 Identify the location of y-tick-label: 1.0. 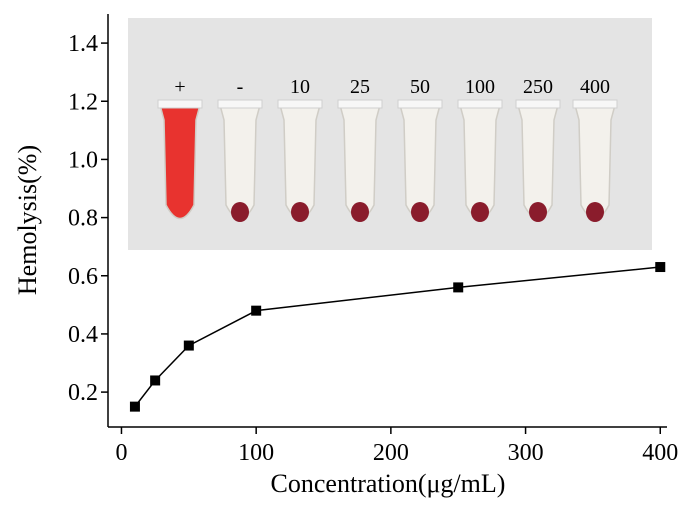
(83, 160).